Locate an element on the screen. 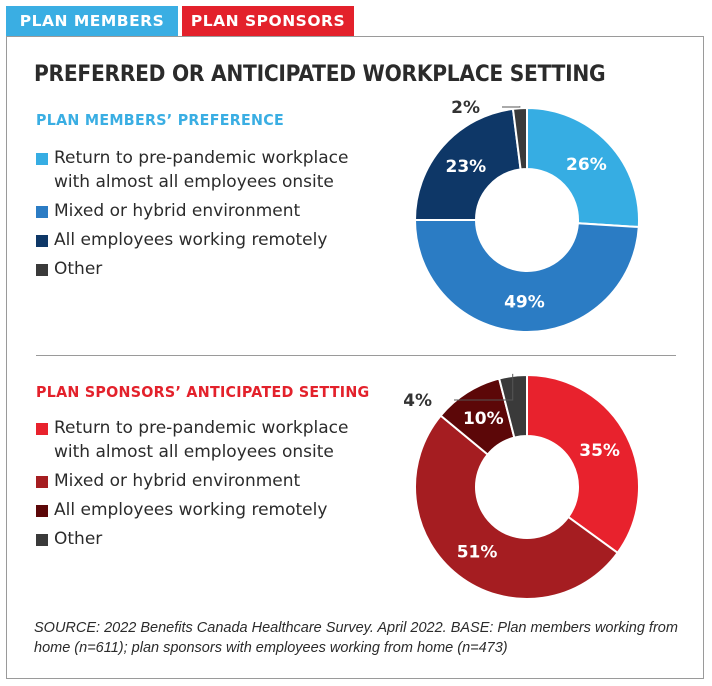  slice-label: 35% is located at coordinates (599, 451).